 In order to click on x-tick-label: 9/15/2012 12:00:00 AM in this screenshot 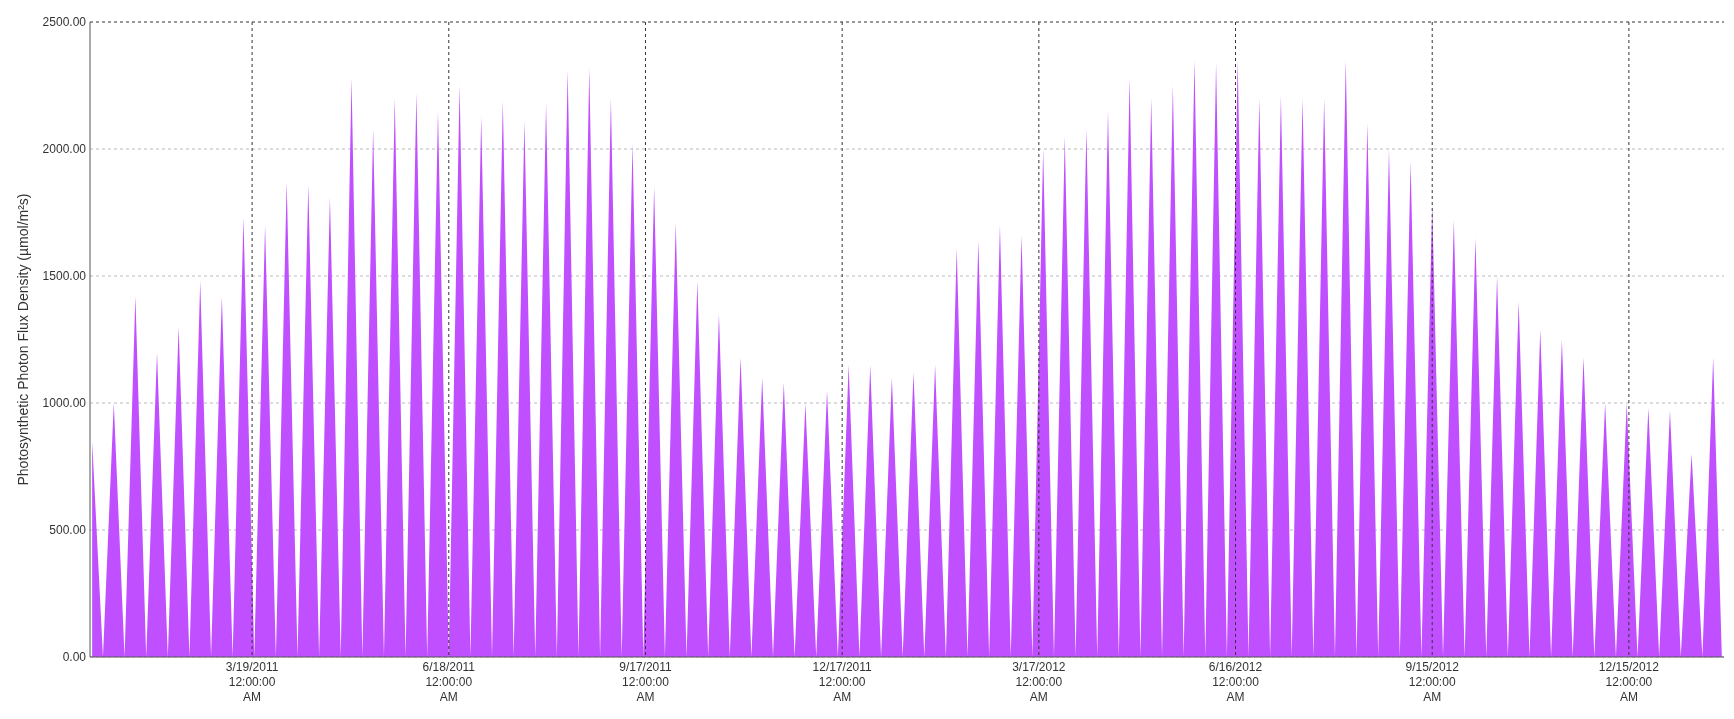, I will do `click(1432, 682)`.